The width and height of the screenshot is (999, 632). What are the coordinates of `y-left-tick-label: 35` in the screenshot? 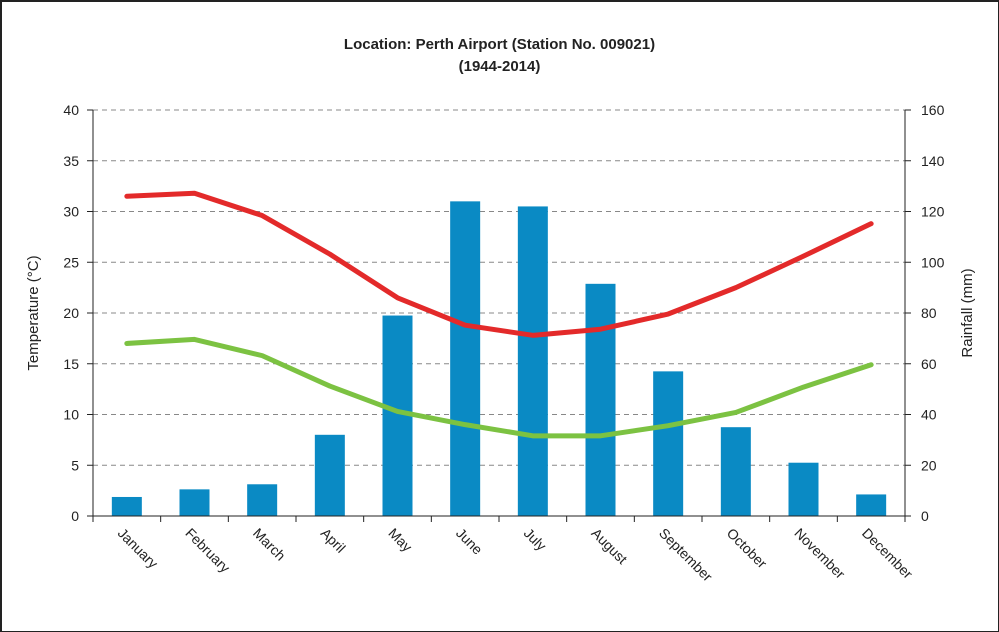 It's located at (71, 161).